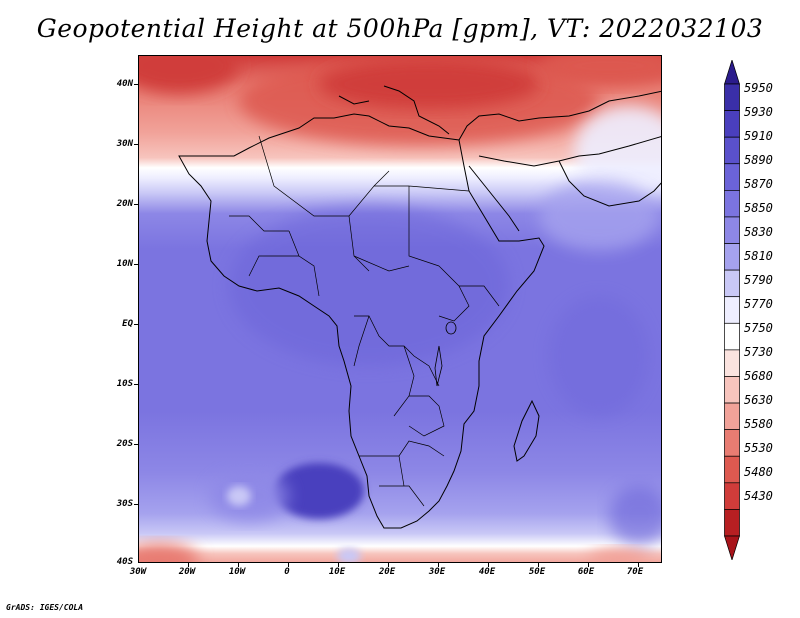 This screenshot has width=800, height=618. What do you see at coordinates (124, 264) in the screenshot?
I see `lat-label: 10N` at bounding box center [124, 264].